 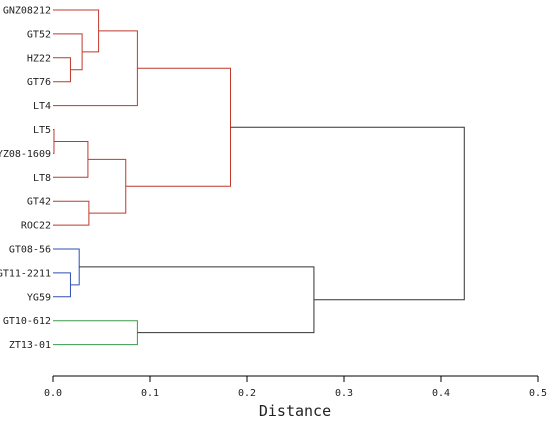 What do you see at coordinates (39, 34) in the screenshot?
I see `leaf-label: GT52` at bounding box center [39, 34].